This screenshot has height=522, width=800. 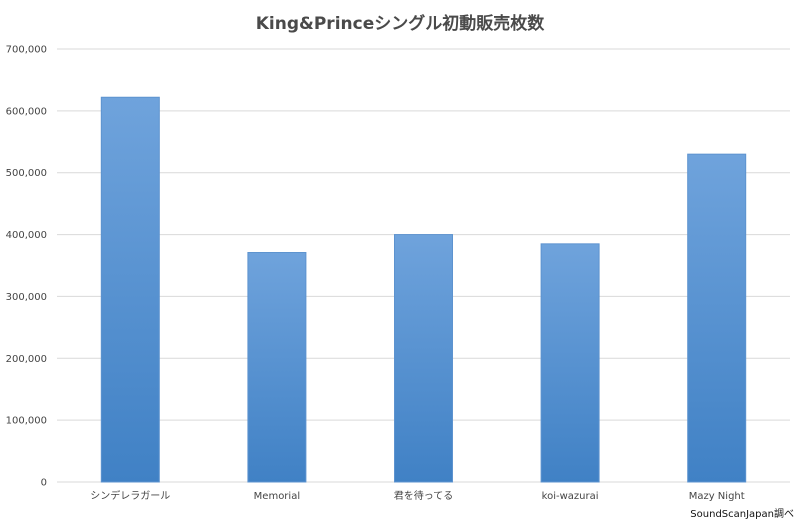 I want to click on y-tick-label: 400,000, so click(x=26, y=235).